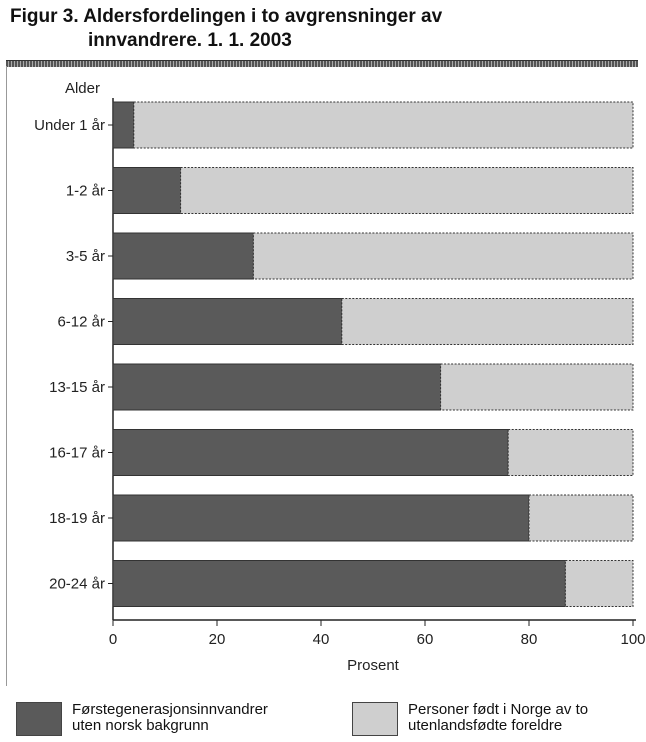 The height and width of the screenshot is (742, 646). I want to click on category-label-2: 3-5 år, so click(85, 256).